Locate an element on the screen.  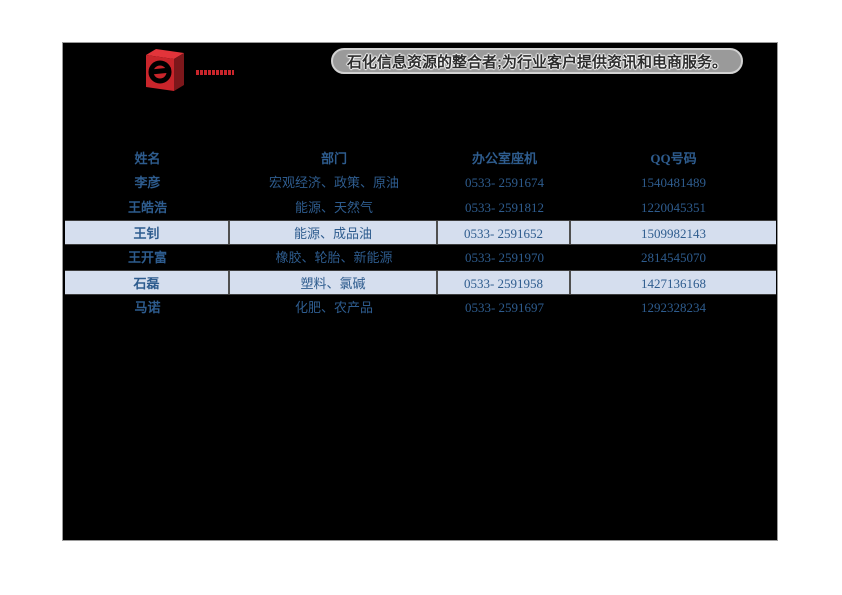
table-row: 李彦 宏观经济、政策、原油 0533- 2591674 1540481489 is located at coordinates (420, 182).